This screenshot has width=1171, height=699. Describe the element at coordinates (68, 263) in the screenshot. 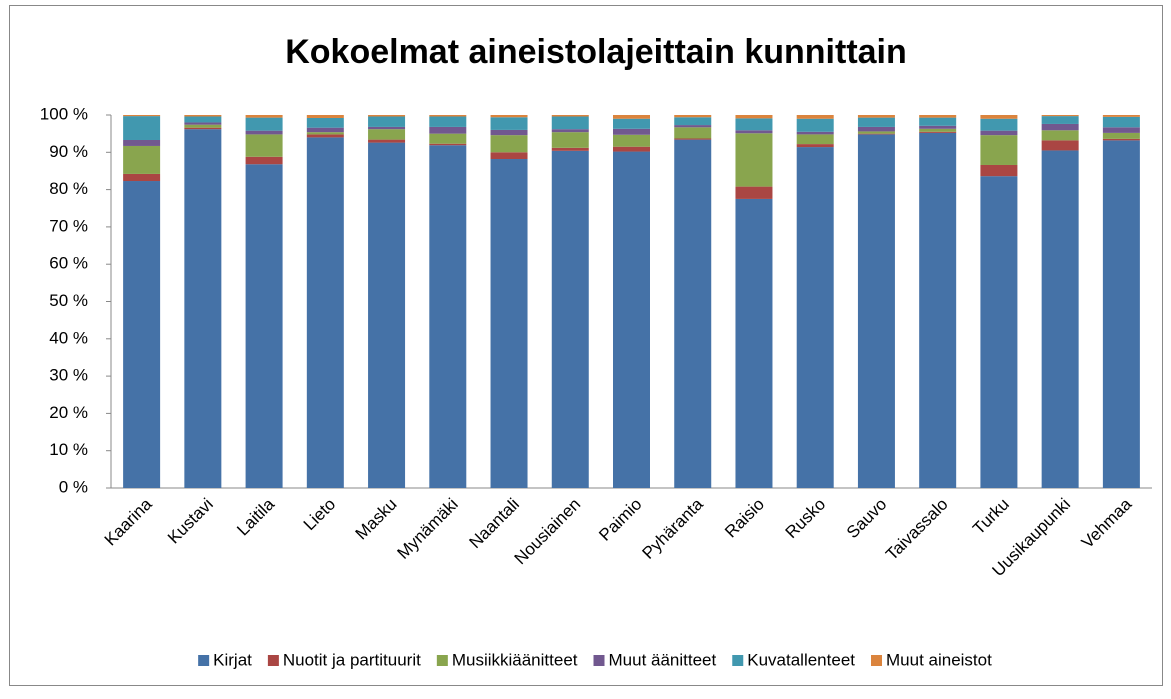

I see `y-tick-label: 60 %` at that location.